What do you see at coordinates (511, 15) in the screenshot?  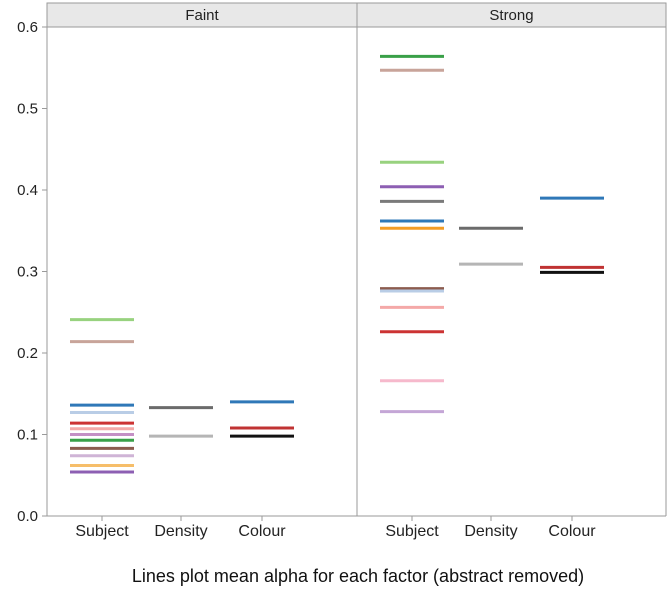 I see `panel-title: Strong` at bounding box center [511, 15].